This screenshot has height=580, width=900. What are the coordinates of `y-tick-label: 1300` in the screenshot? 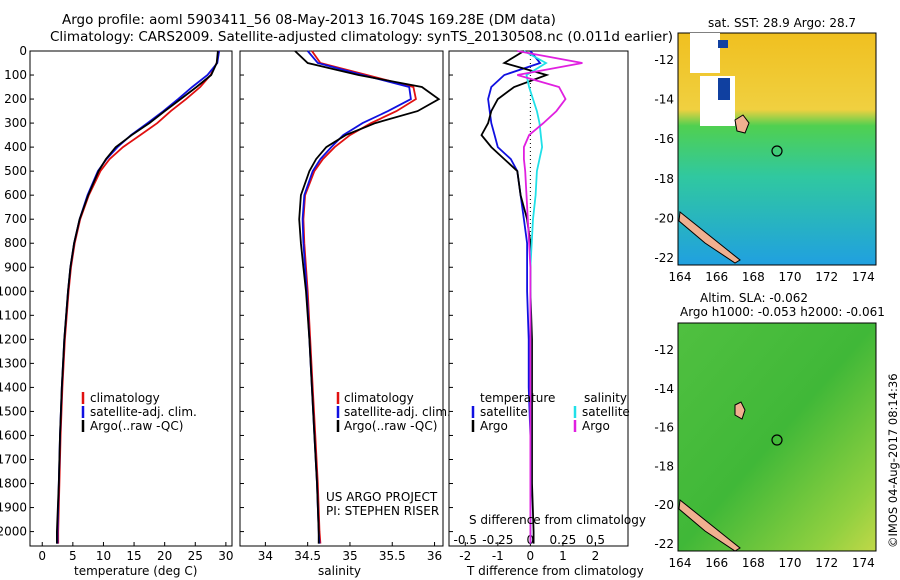 It's located at (13, 363).